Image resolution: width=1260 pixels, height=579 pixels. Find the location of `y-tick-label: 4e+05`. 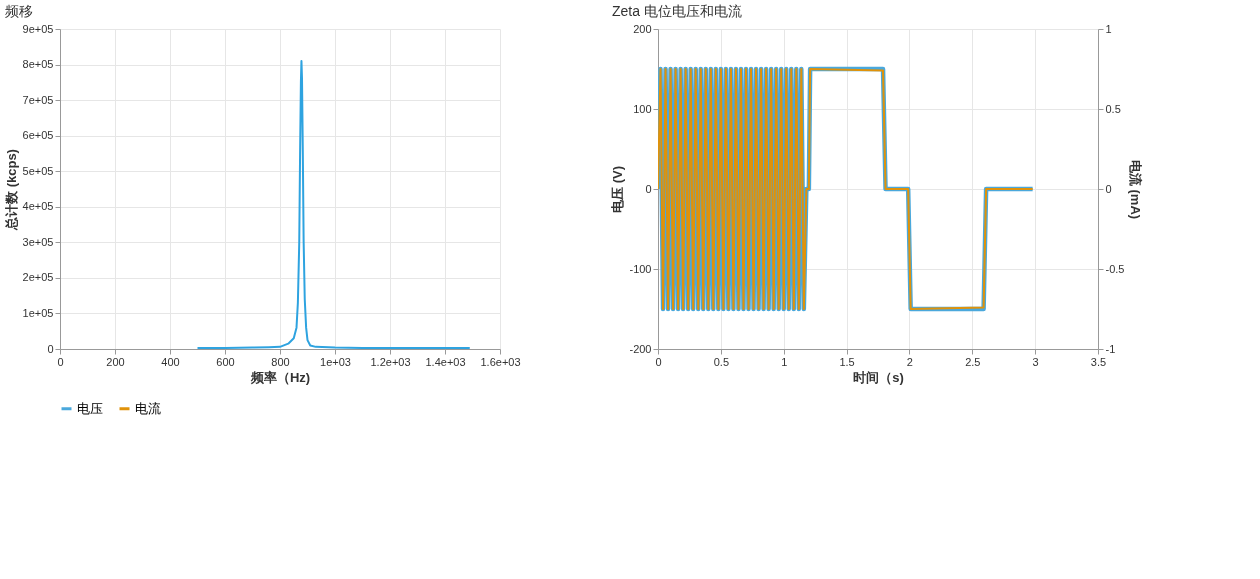

y-tick-label: 4e+05 is located at coordinates (38, 206).